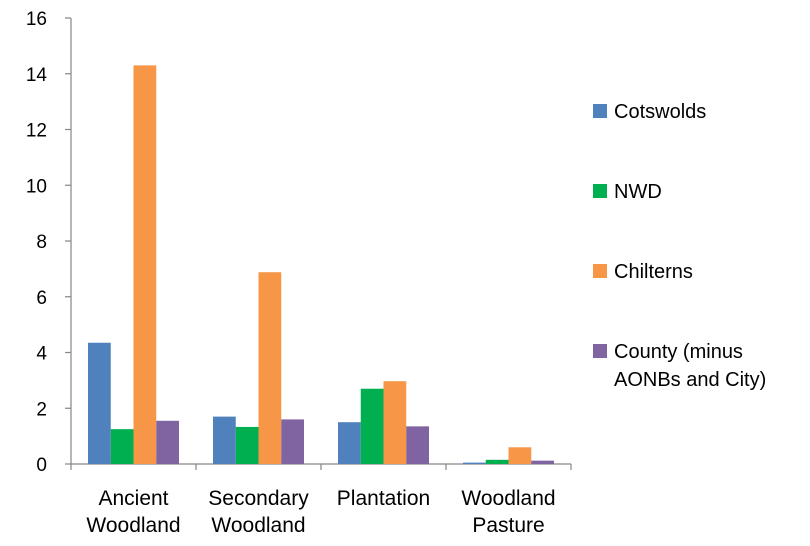 This screenshot has height=546, width=810. Describe the element at coordinates (258, 512) in the screenshot. I see `x-tick-label: Secondary Woodland` at that location.